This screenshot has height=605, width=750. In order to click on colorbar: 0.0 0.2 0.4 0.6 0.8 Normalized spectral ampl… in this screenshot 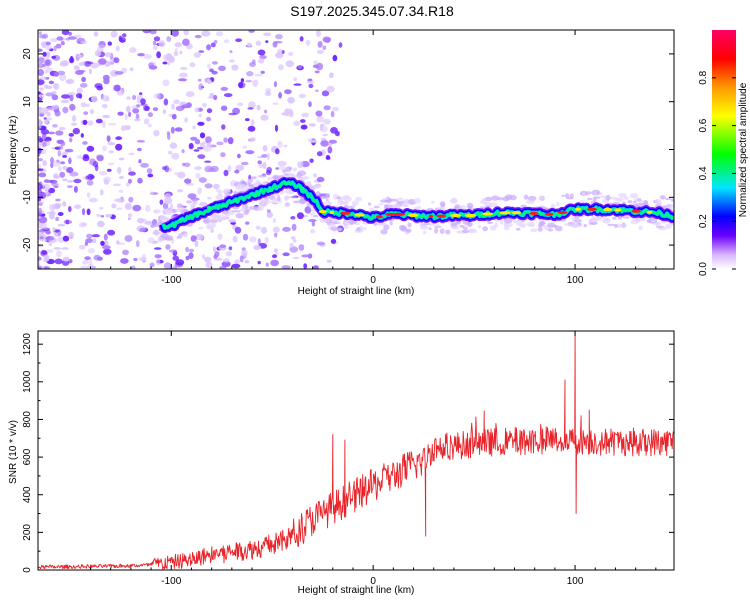, I will do `click(723, 153)`.